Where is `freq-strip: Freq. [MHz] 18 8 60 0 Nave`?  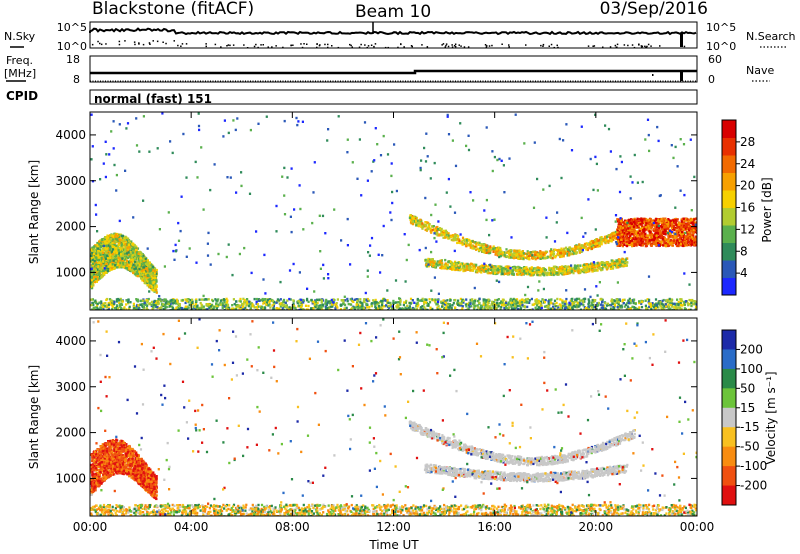
freq-strip: Freq. [MHz] 18 8 60 0 Nave is located at coordinates (389, 69).